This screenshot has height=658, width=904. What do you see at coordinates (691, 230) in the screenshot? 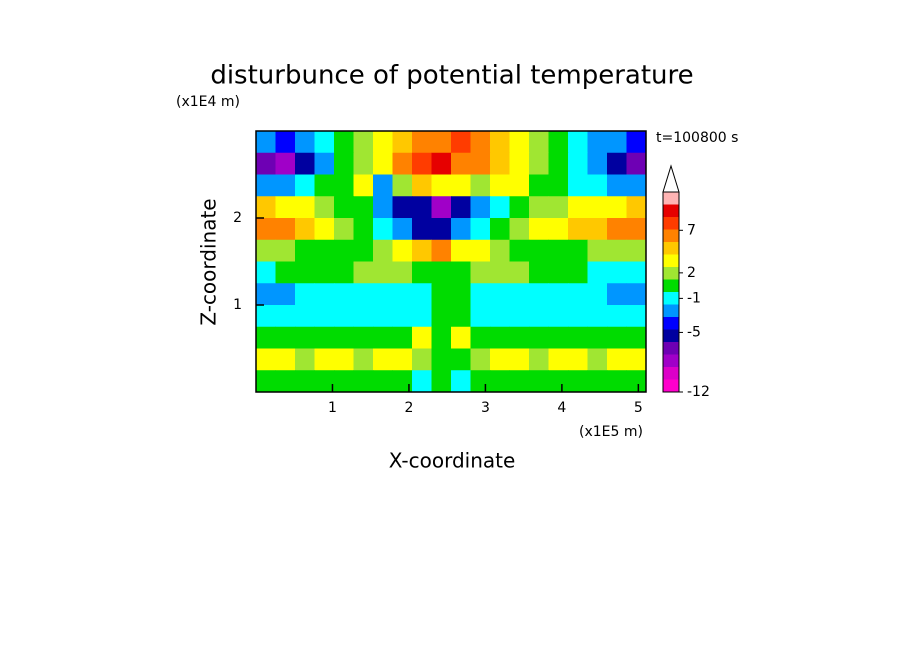
I see `colorbar-tick-label: 7` at bounding box center [691, 230].